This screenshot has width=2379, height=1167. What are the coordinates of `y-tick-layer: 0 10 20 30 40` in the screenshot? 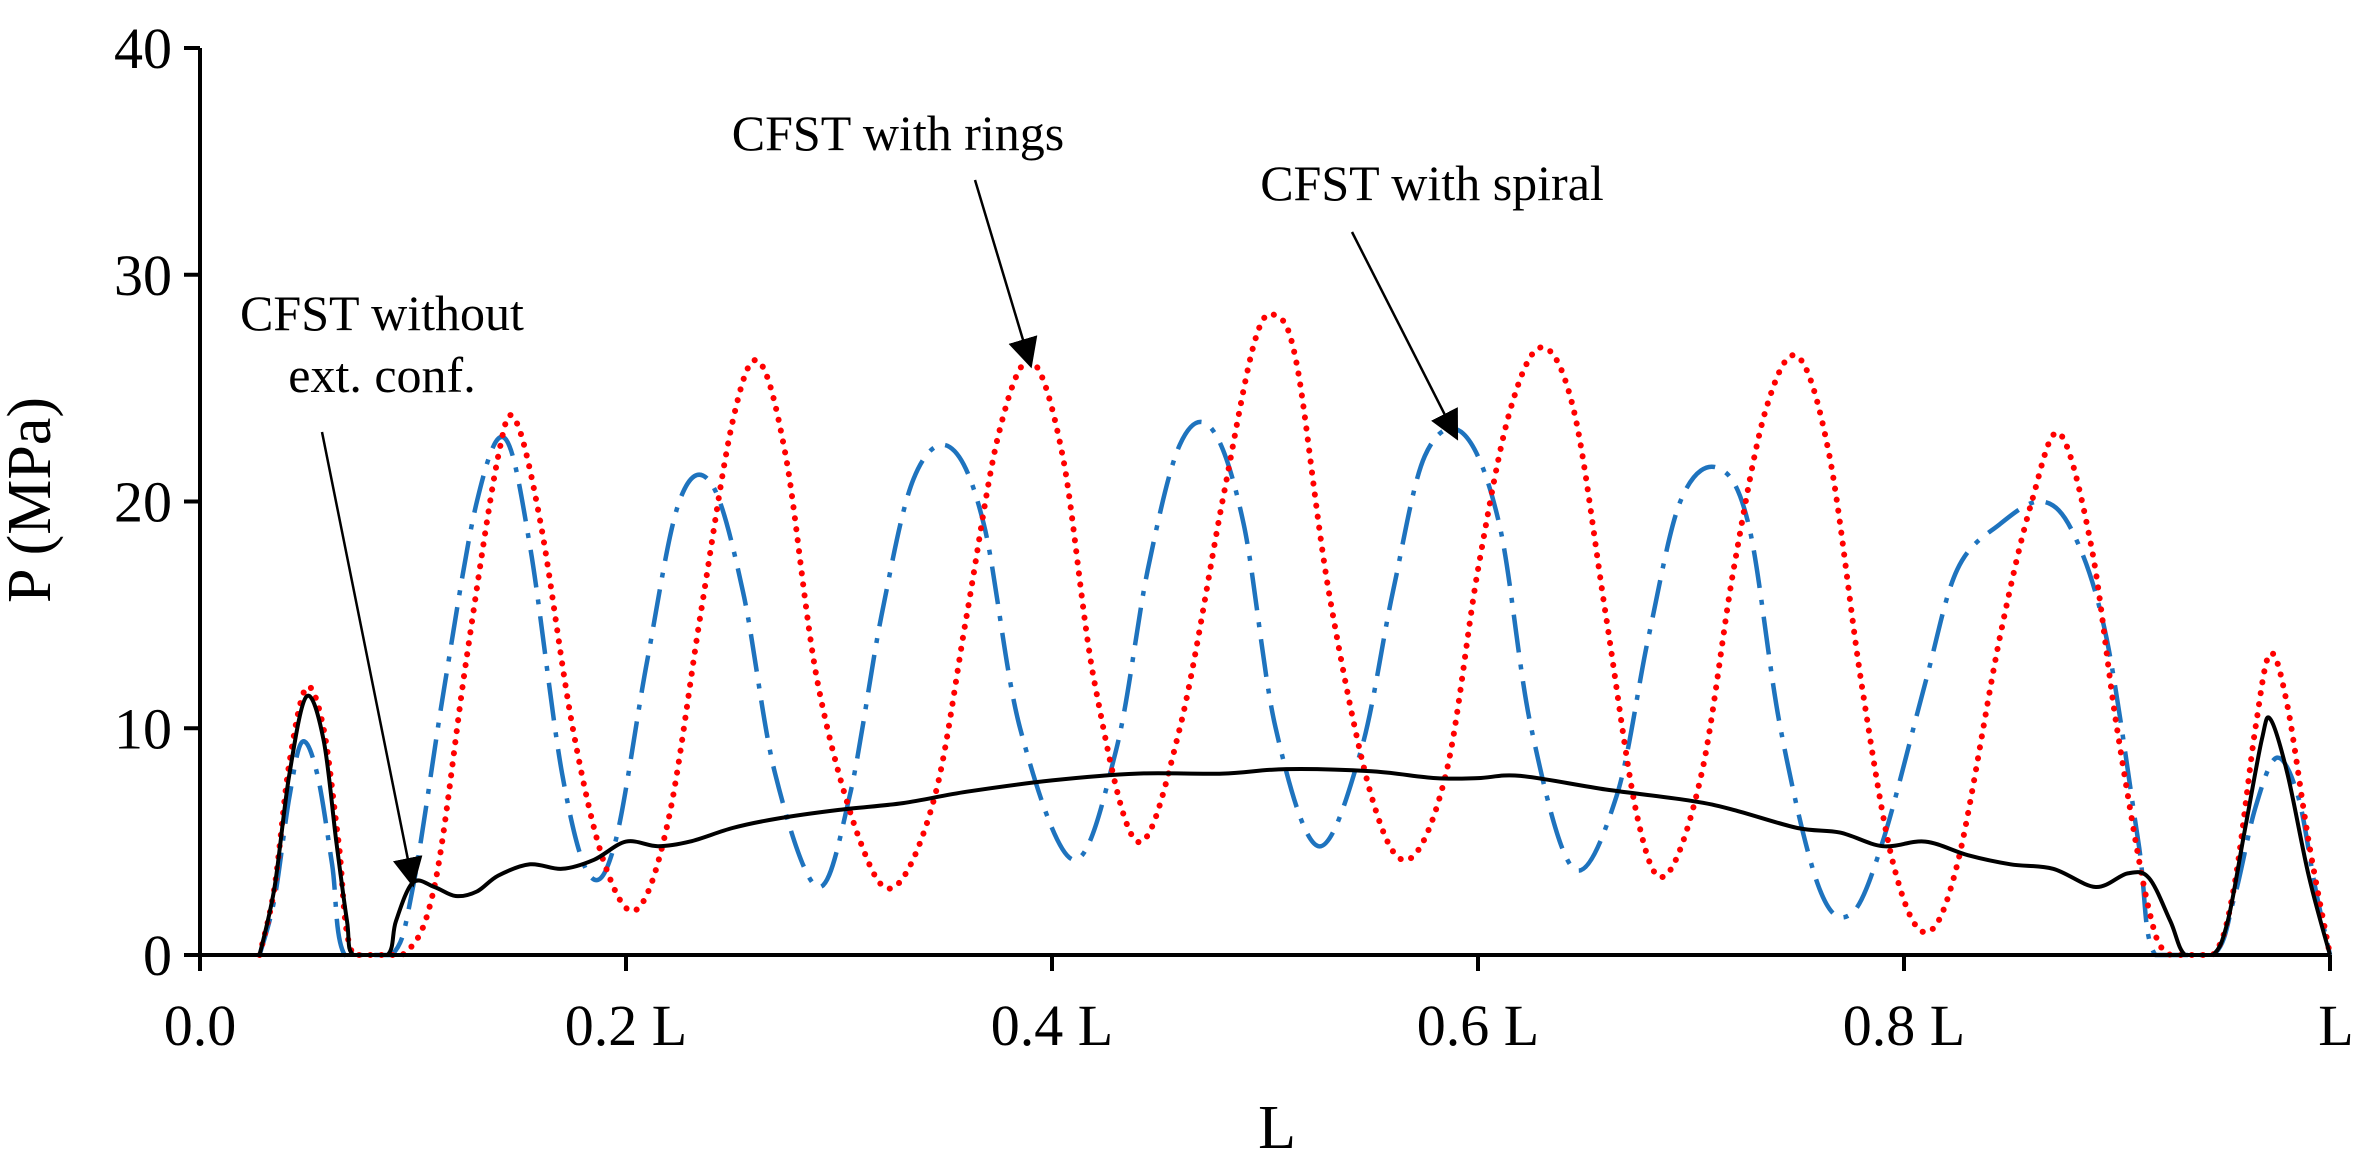 It's located at (157, 502).